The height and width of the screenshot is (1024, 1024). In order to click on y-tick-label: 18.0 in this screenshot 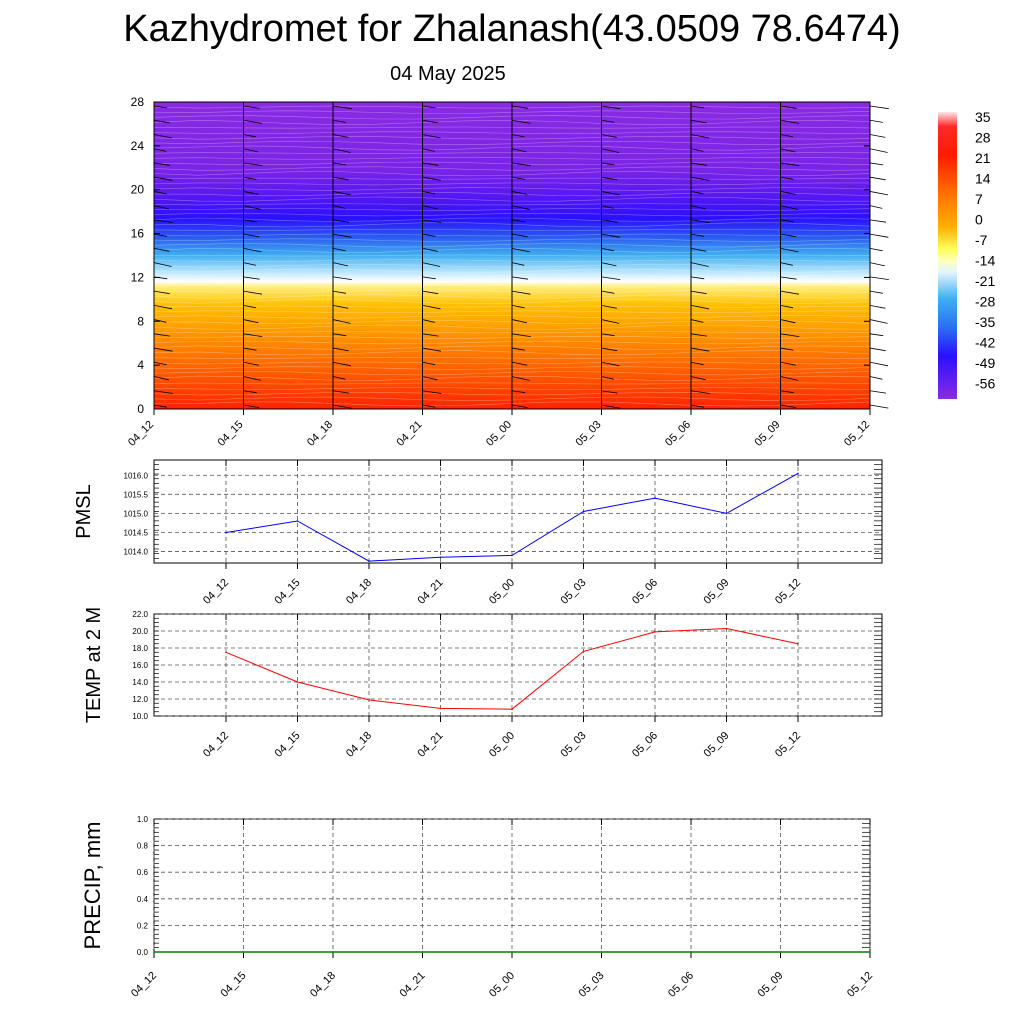, I will do `click(140, 648)`.